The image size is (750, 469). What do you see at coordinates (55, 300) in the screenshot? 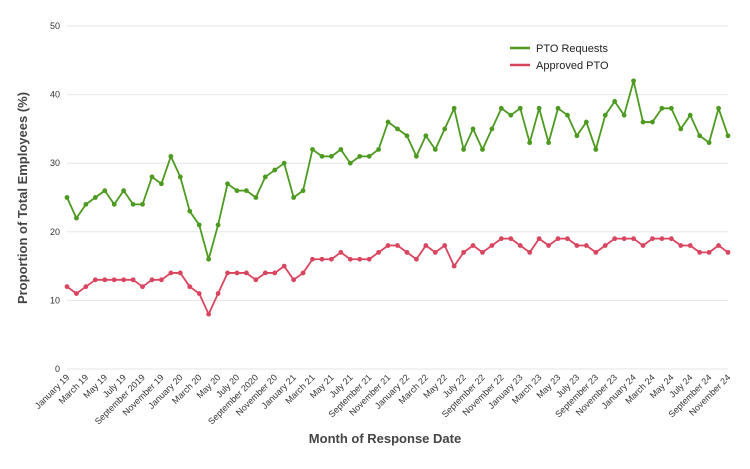
I see `y-tick-label: 10` at bounding box center [55, 300].